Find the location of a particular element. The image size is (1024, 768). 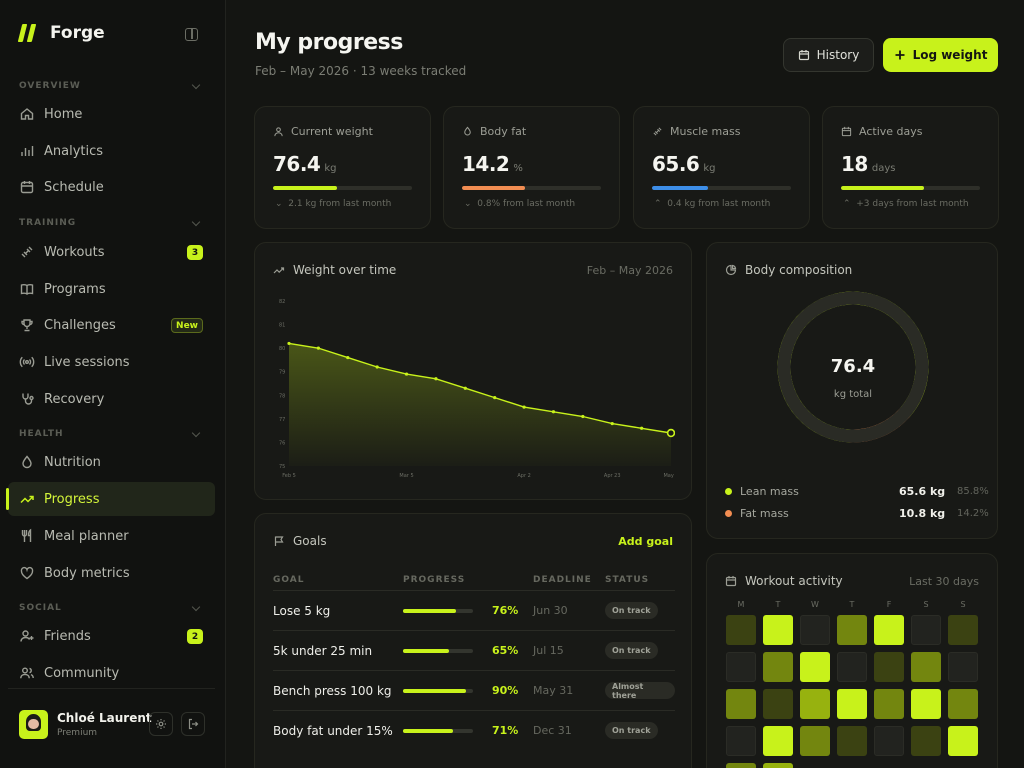

sidebar-item-live-sessions: Live sessions is located at coordinates (111, 362).